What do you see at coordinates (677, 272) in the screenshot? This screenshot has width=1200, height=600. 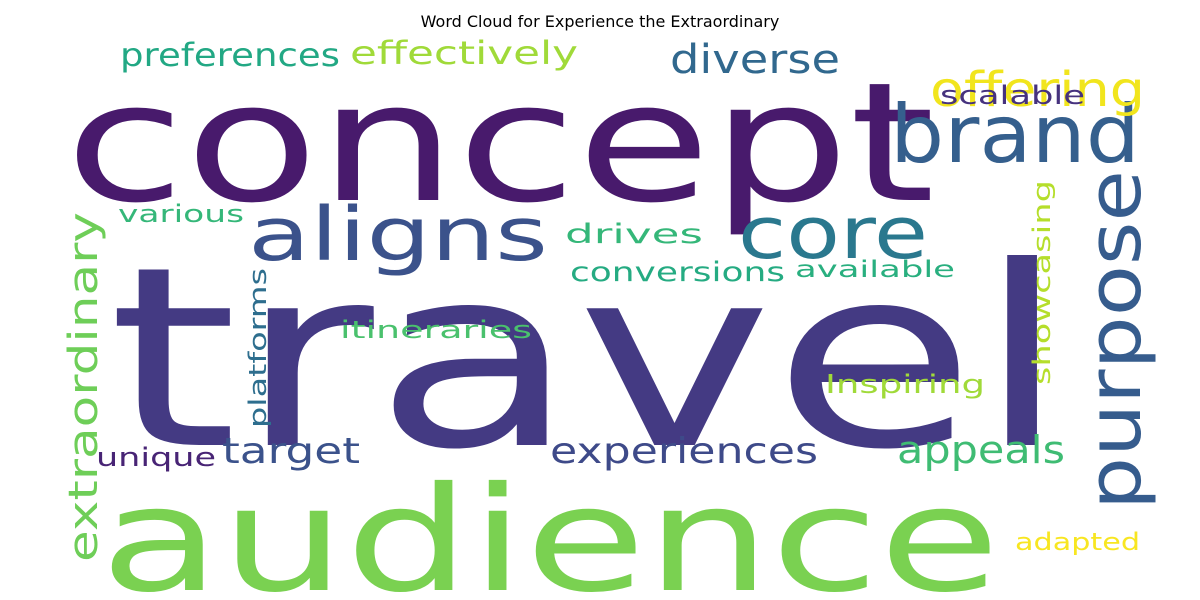 I see `word-conversions: conversions` at bounding box center [677, 272].